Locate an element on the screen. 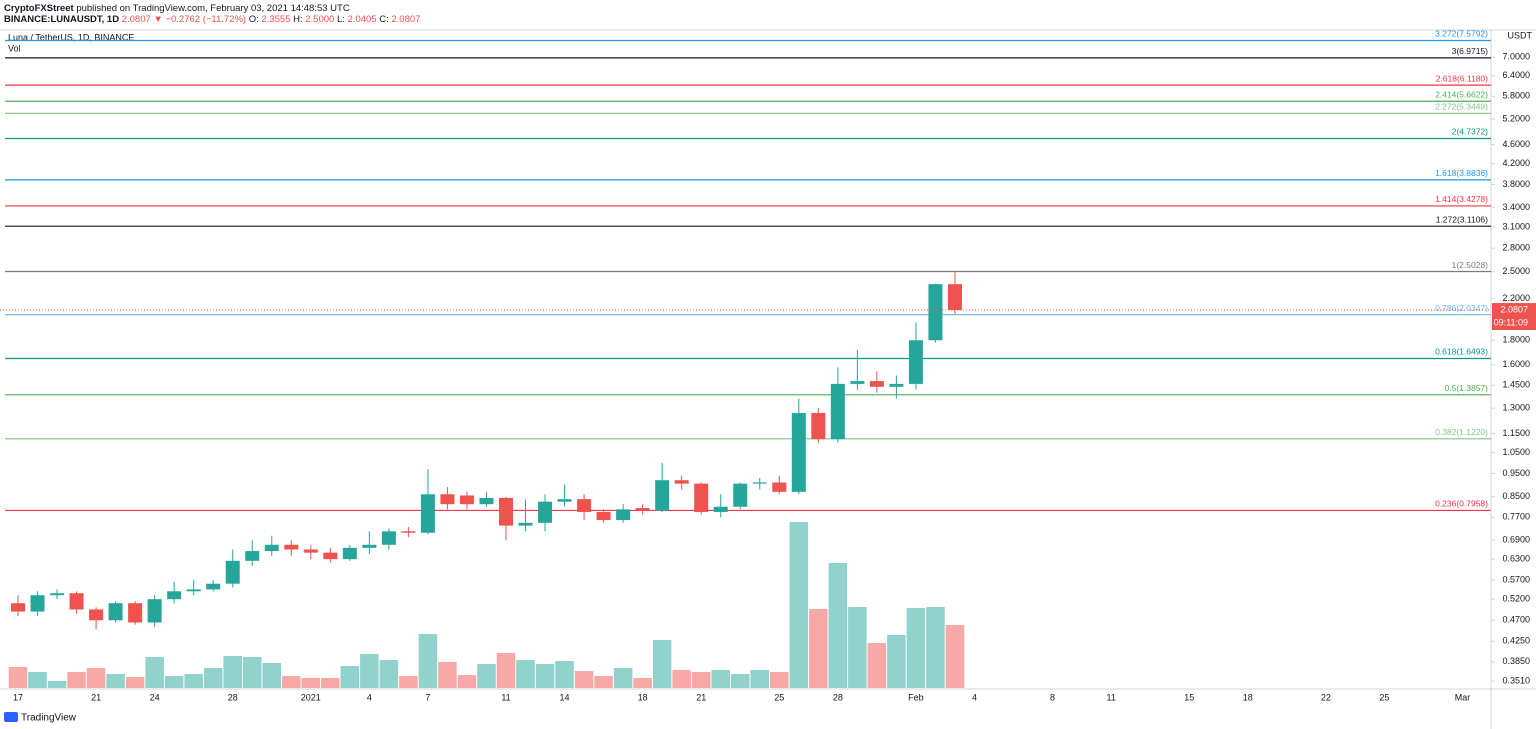  x-tick-label: 25 is located at coordinates (779, 697).